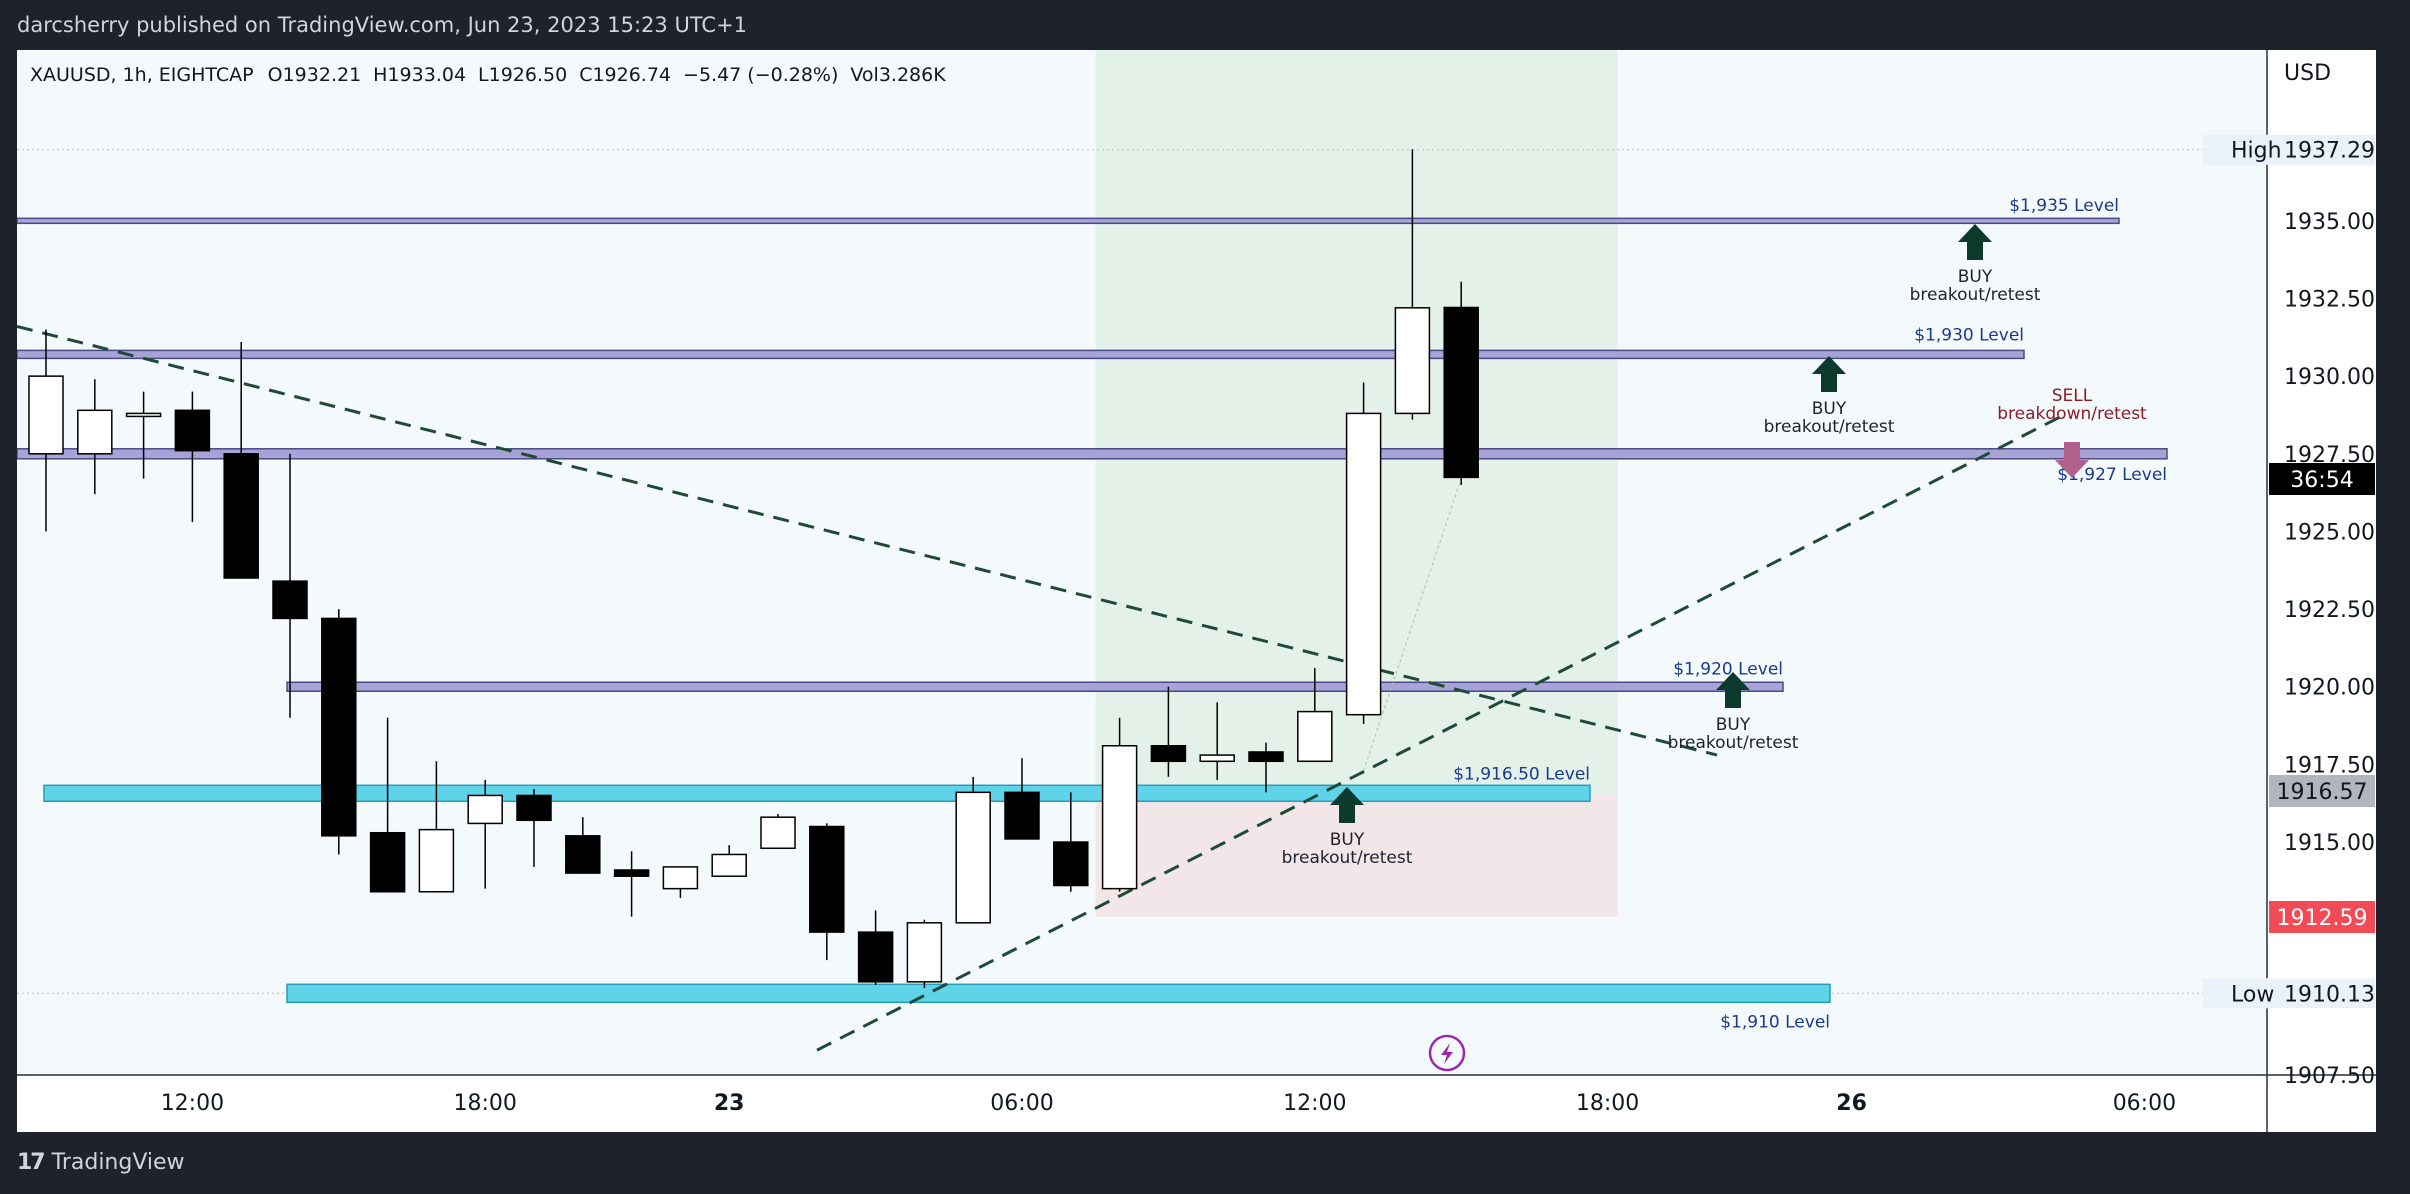 The image size is (2410, 1194). What do you see at coordinates (142, 75) in the screenshot?
I see `legend-field: XAUUSD, 1h, EIGHTCAP` at bounding box center [142, 75].